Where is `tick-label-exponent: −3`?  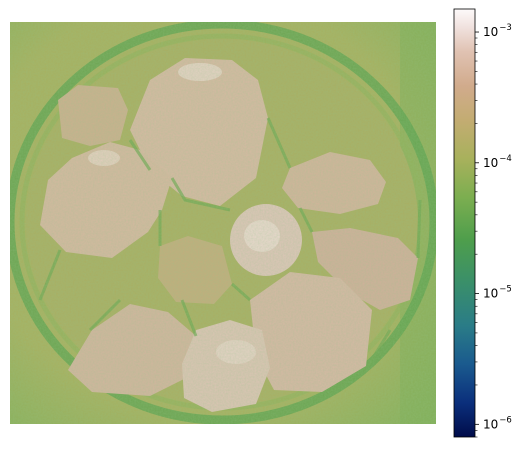
tick-label-exponent: −3 is located at coordinates (505, 28).